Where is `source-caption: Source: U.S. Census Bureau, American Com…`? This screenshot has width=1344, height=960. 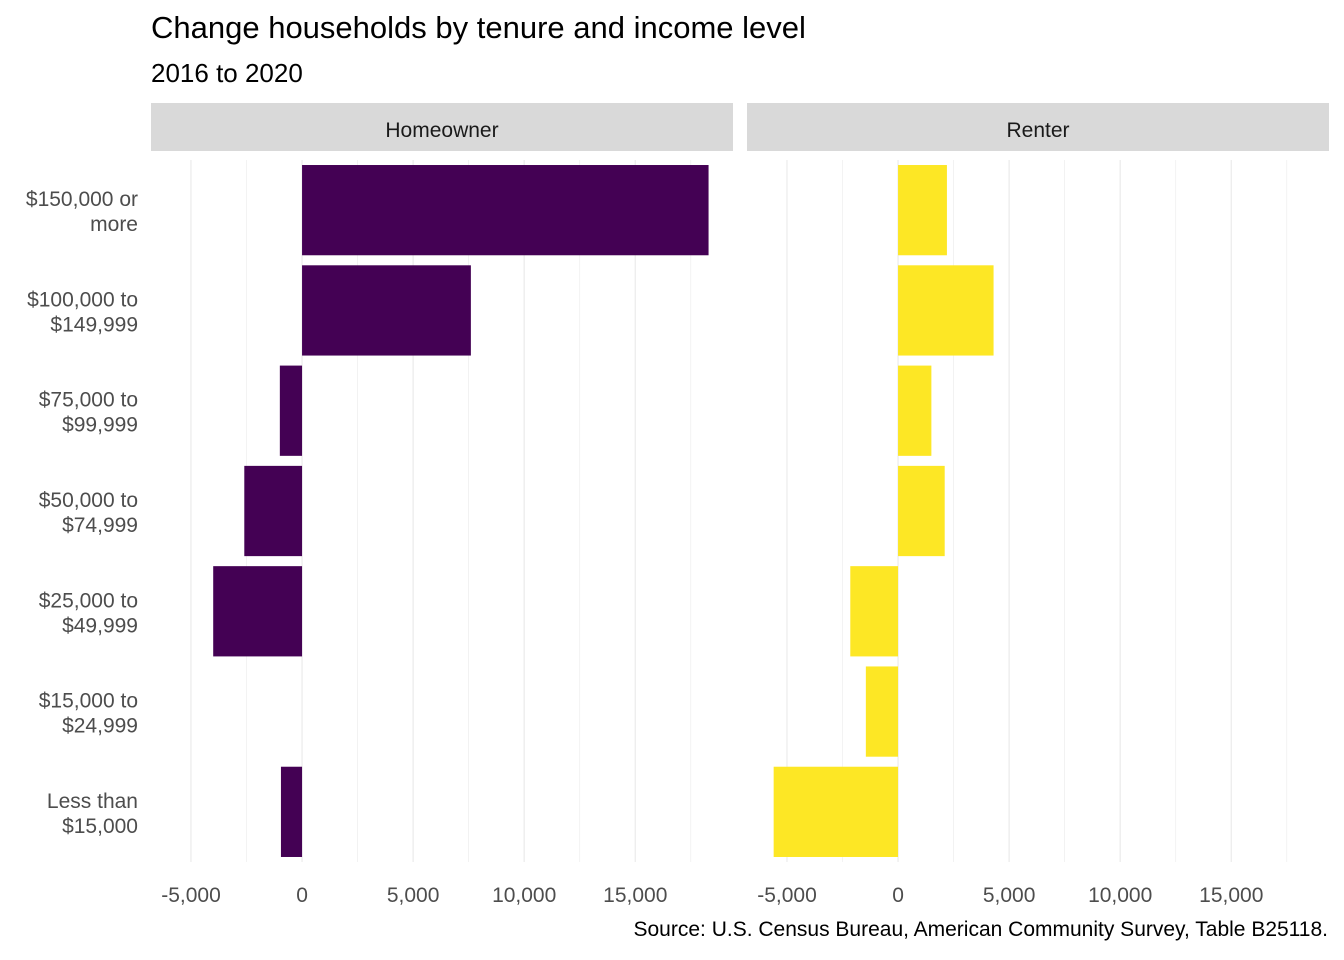
source-caption: Source: U.S. Census Bureau, American Com… is located at coordinates (980, 929).